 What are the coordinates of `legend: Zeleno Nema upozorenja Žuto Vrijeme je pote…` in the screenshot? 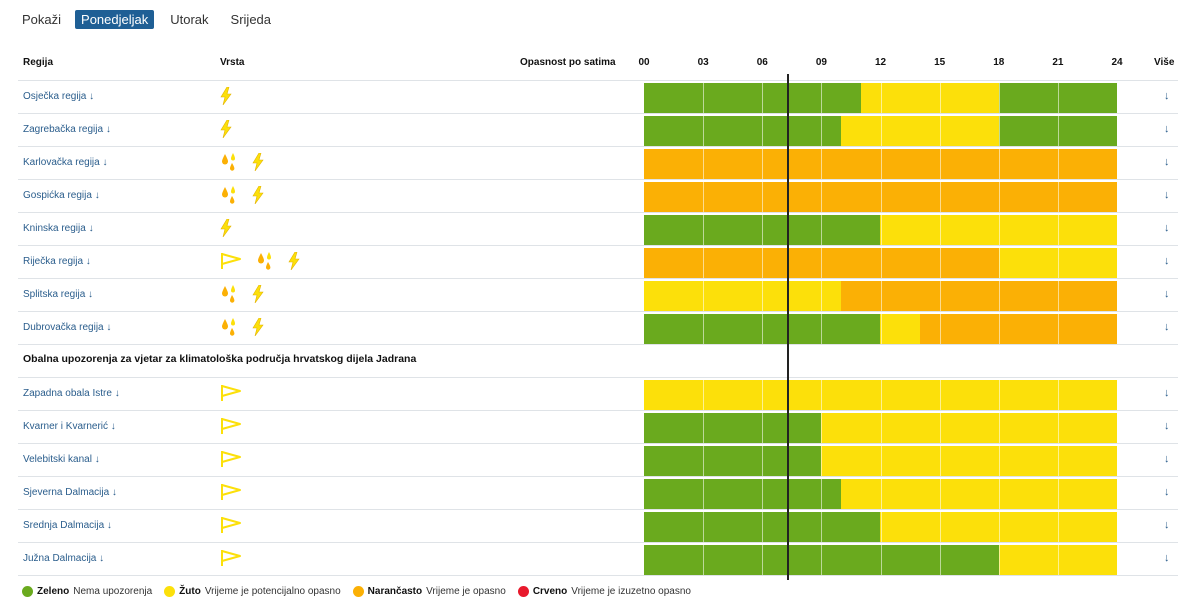 It's located at (356, 591).